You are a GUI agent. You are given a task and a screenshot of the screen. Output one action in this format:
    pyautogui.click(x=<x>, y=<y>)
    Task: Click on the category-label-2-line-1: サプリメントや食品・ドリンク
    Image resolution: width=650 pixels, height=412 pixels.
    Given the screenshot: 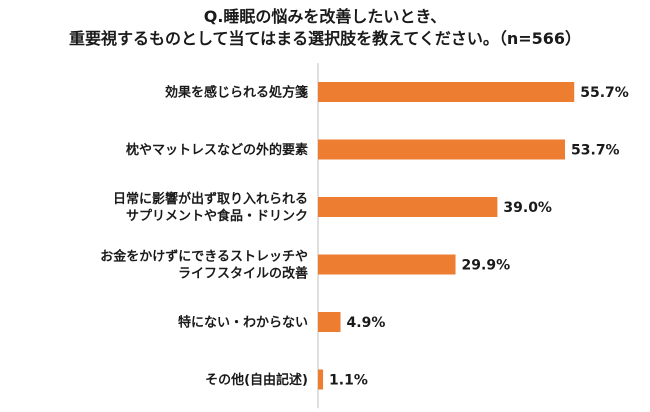 What is the action you would take?
    pyautogui.click(x=217, y=216)
    